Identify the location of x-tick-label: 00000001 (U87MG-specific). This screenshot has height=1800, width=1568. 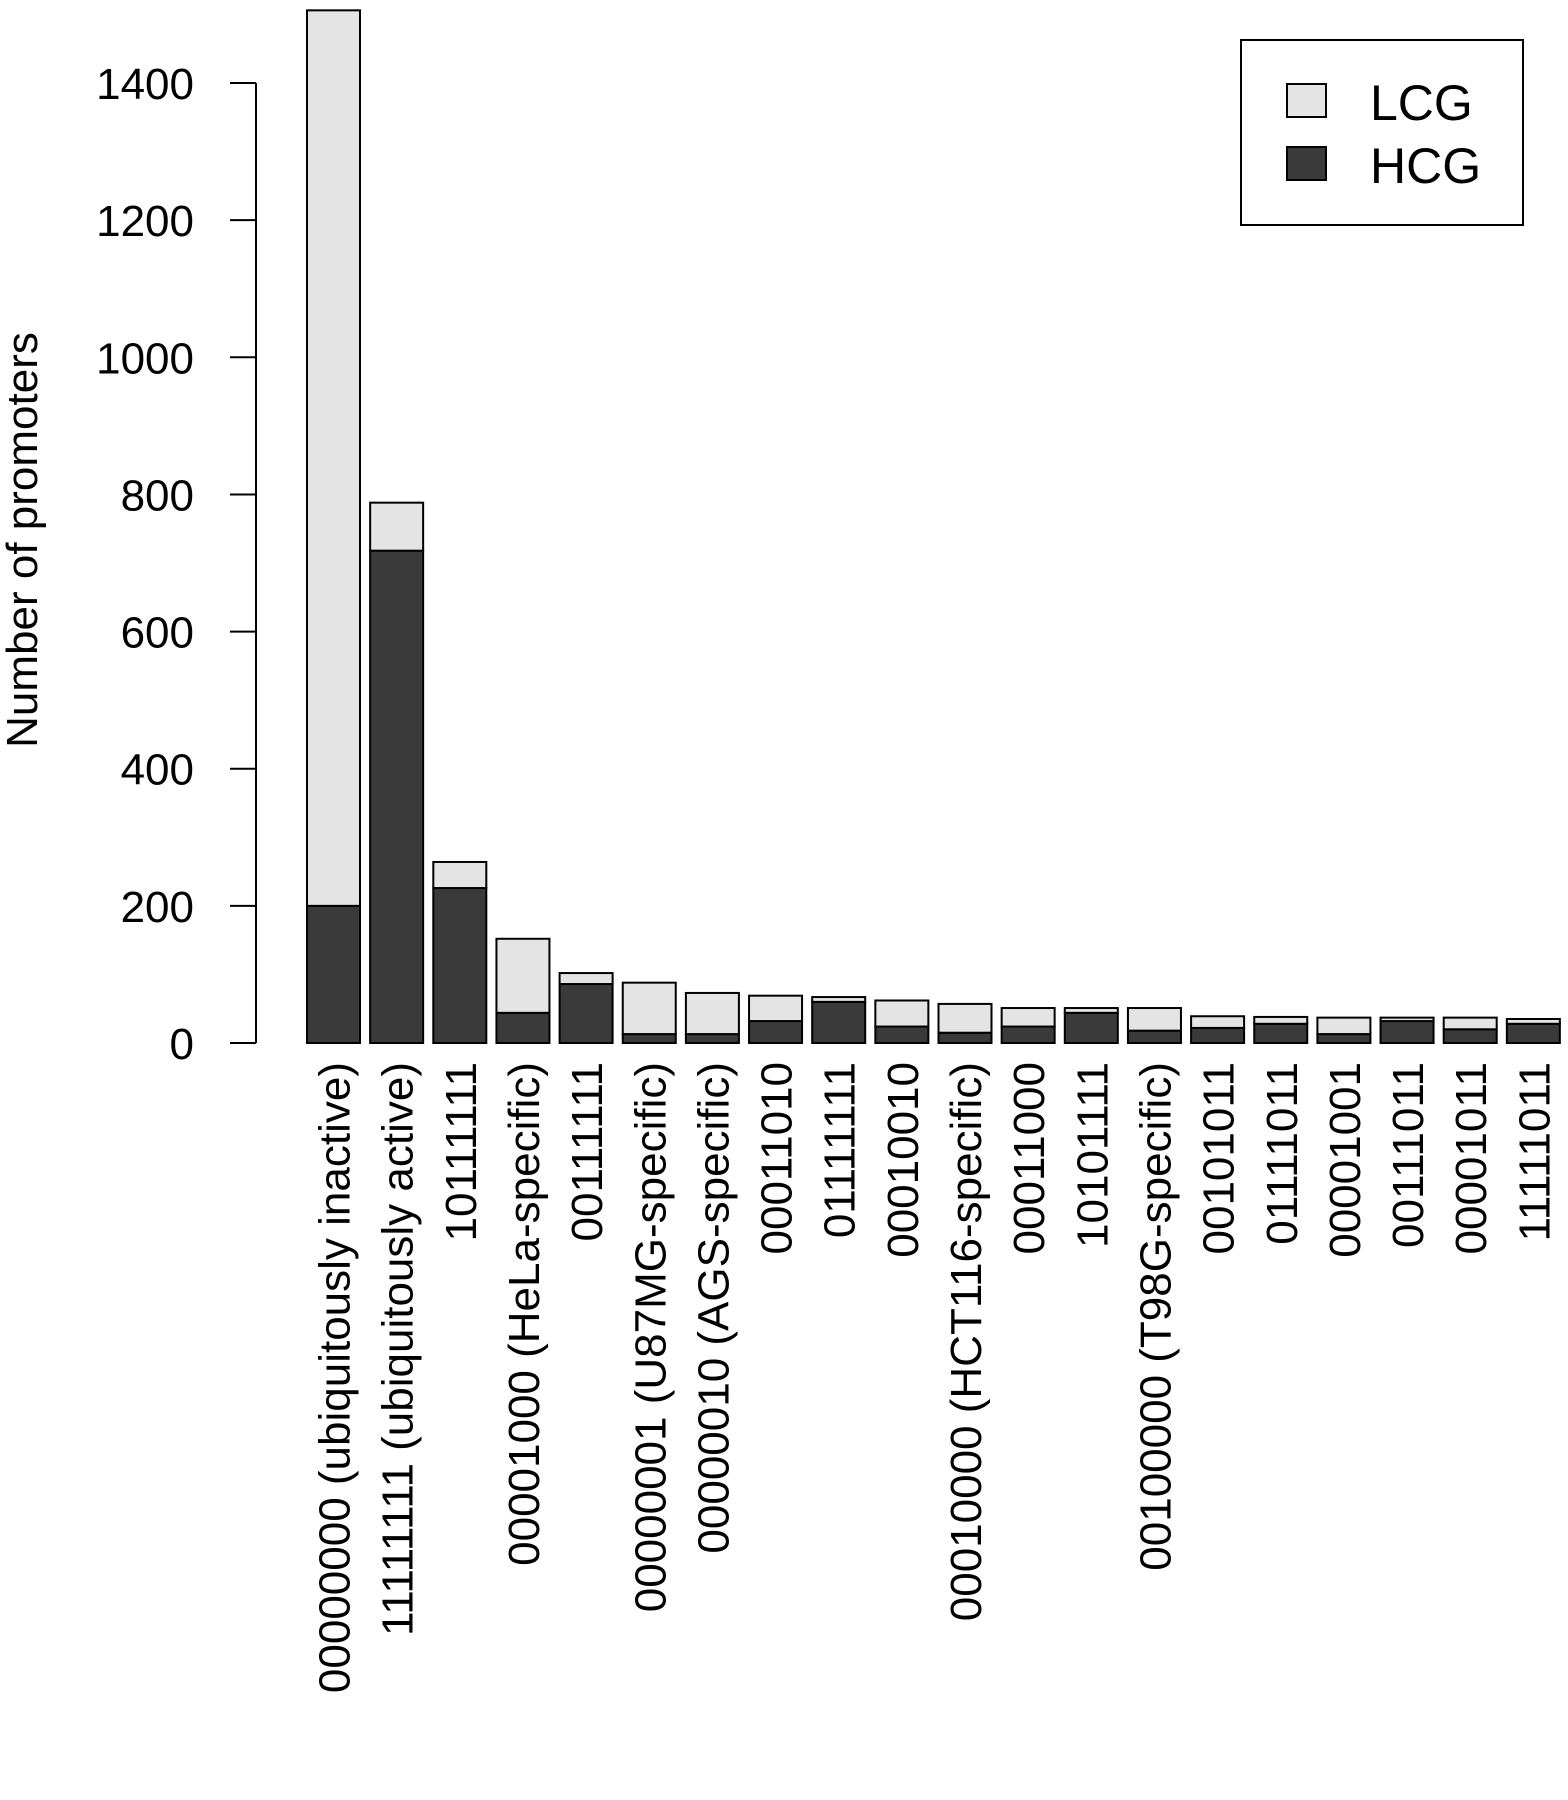
(650, 1337).